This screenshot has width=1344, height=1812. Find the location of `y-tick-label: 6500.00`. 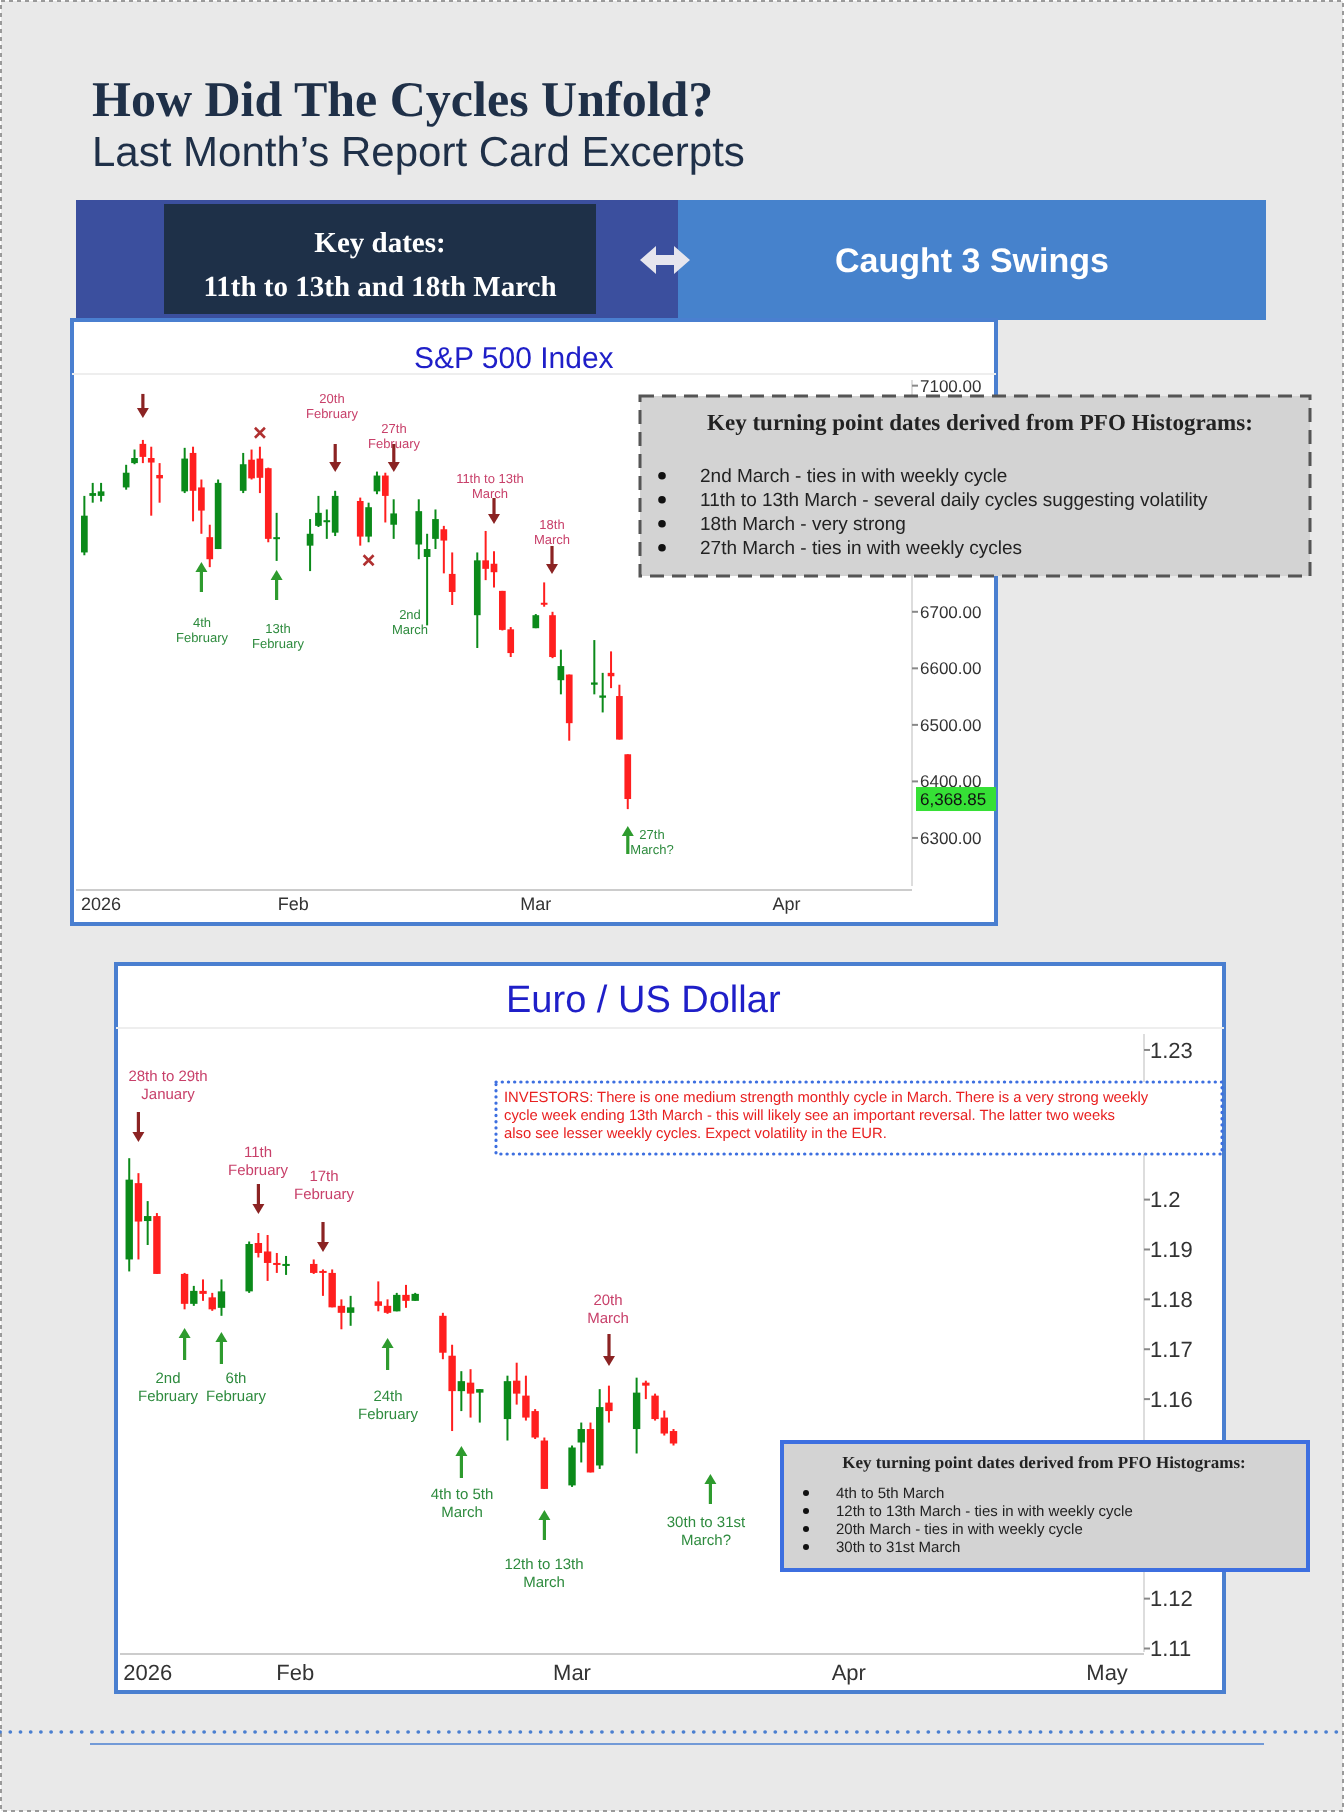

y-tick-label: 6500.00 is located at coordinates (951, 724).